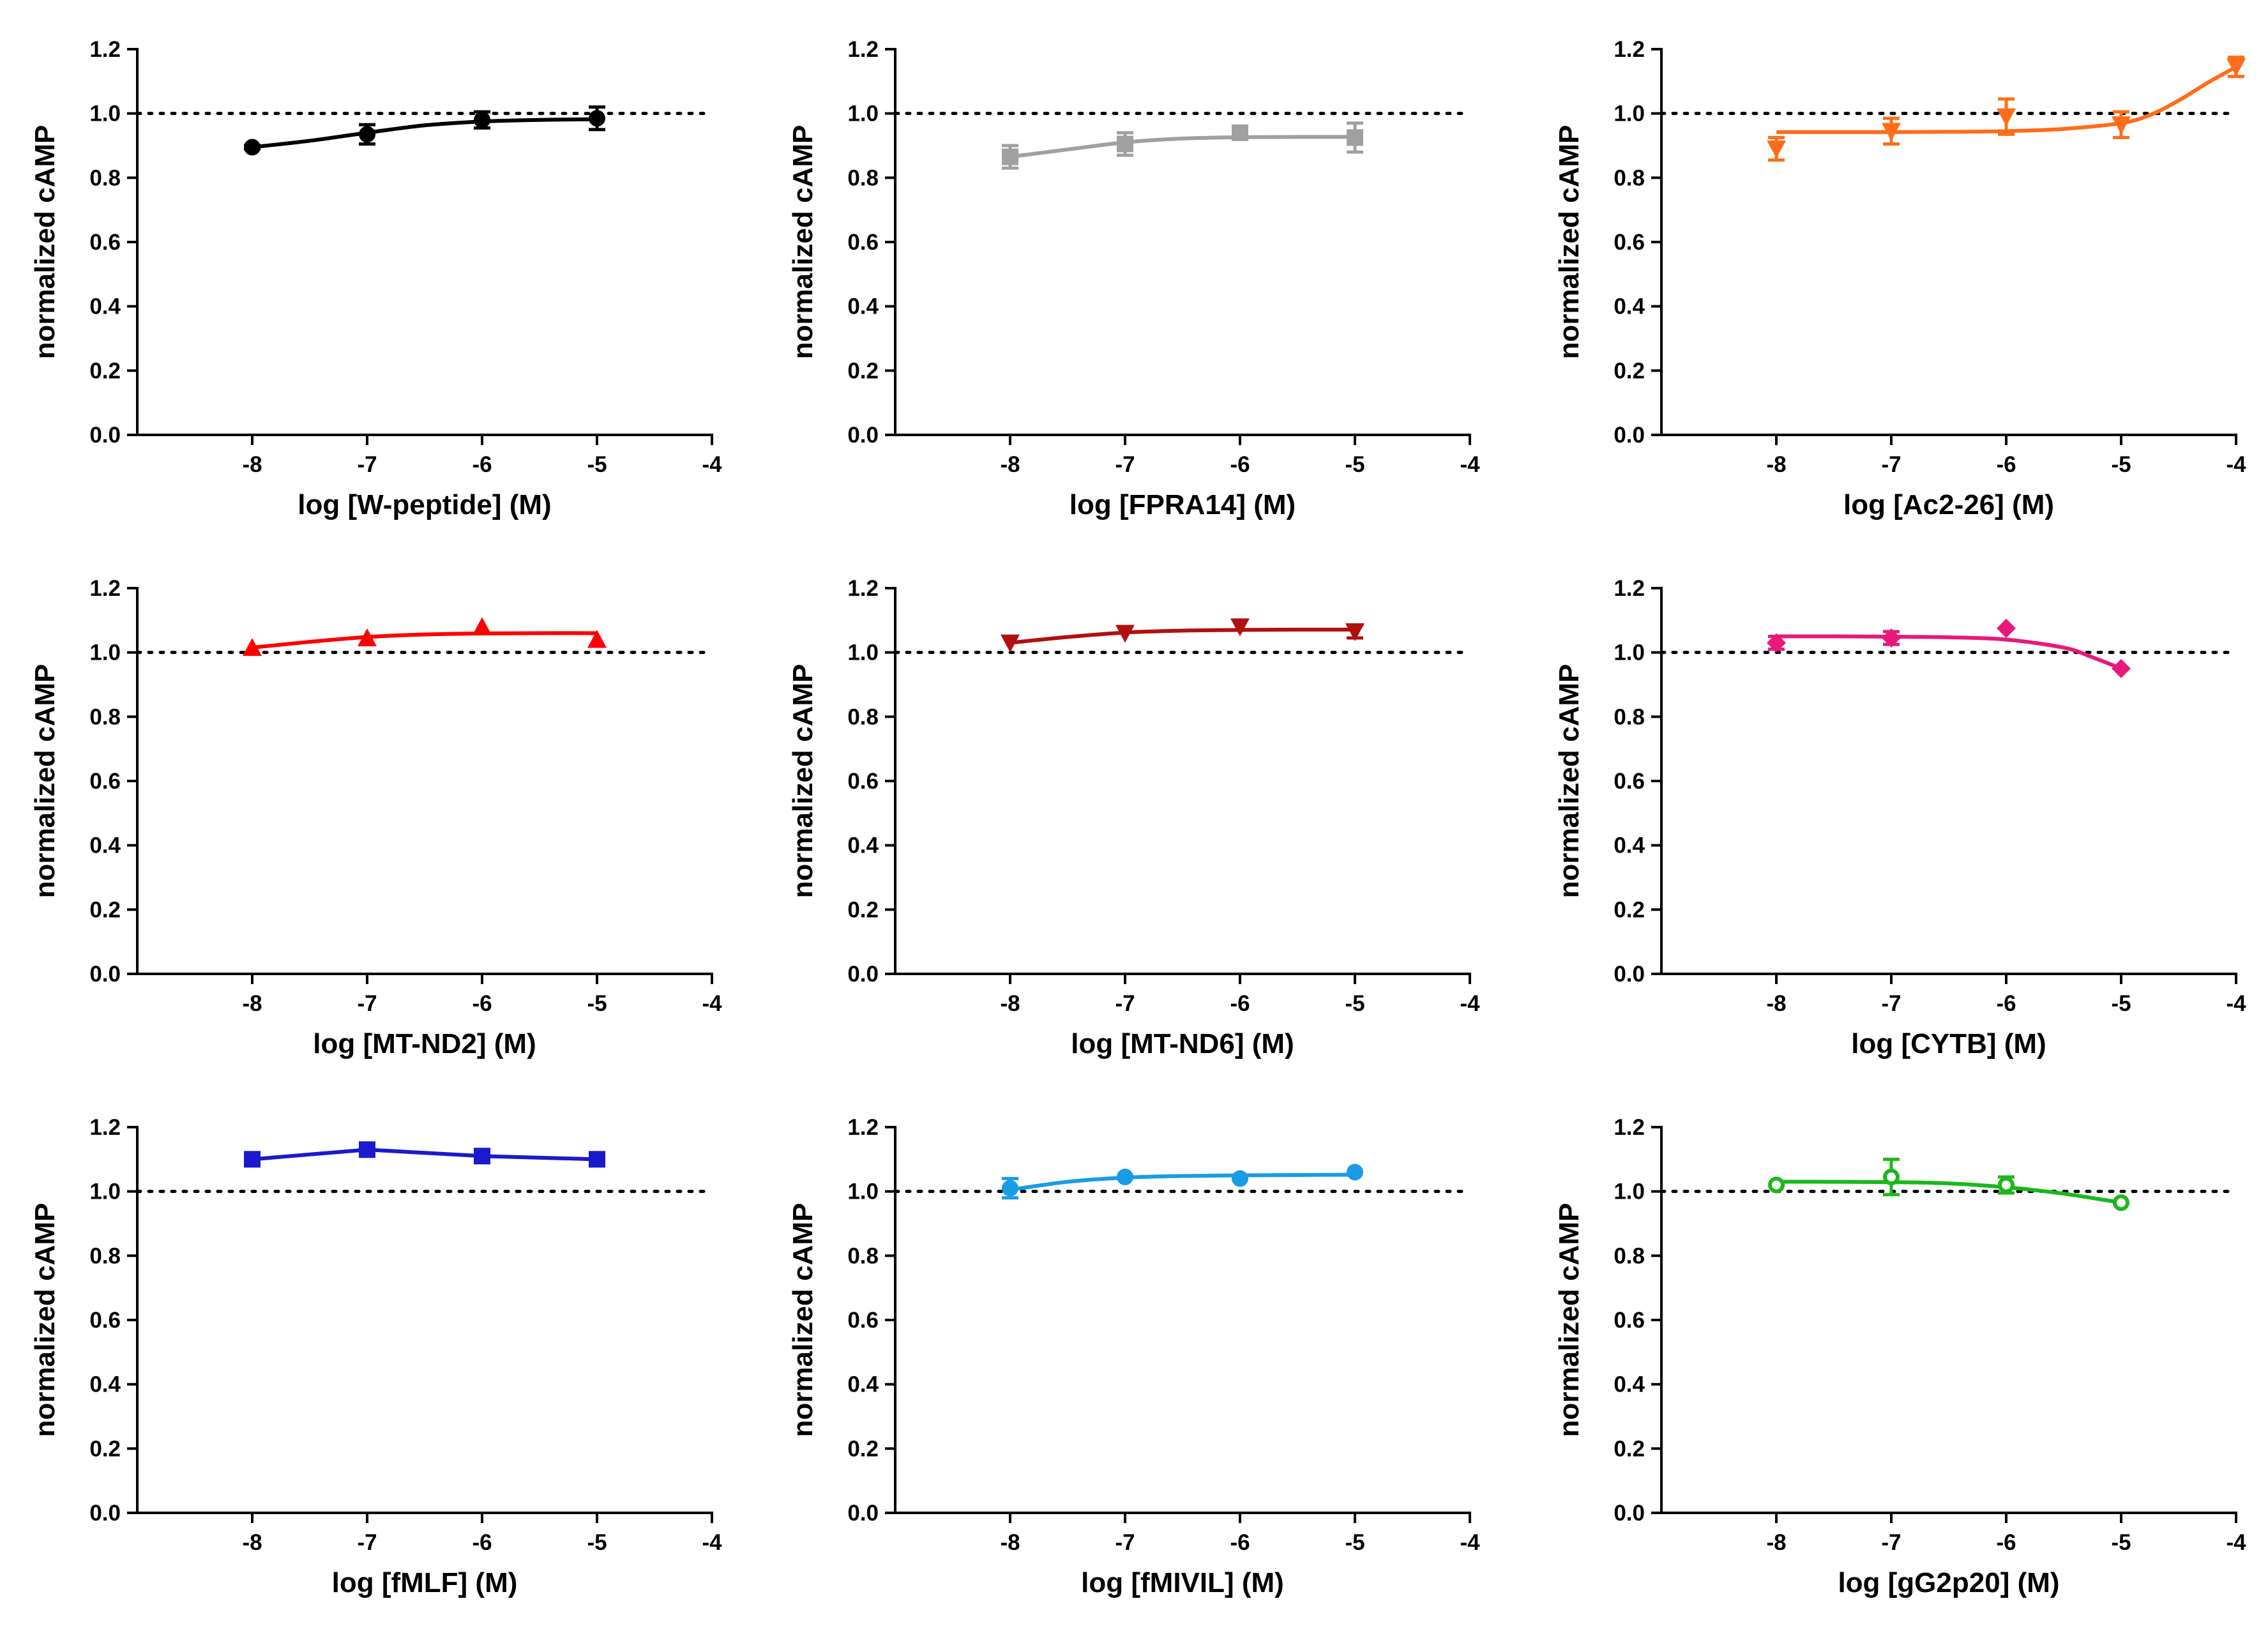  Describe the element at coordinates (1183, 504) in the screenshot. I see `x-axis-title: log [FPRA14] (M)` at that location.